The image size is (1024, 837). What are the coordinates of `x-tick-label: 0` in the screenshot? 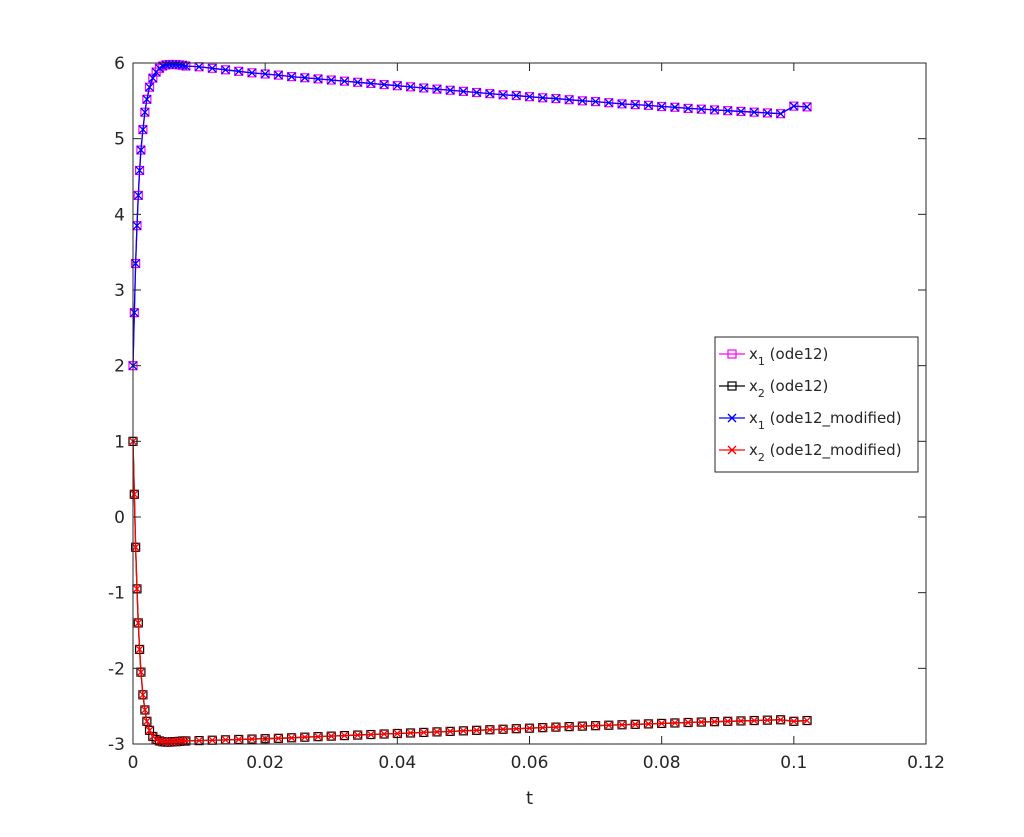 It's located at (133, 763).